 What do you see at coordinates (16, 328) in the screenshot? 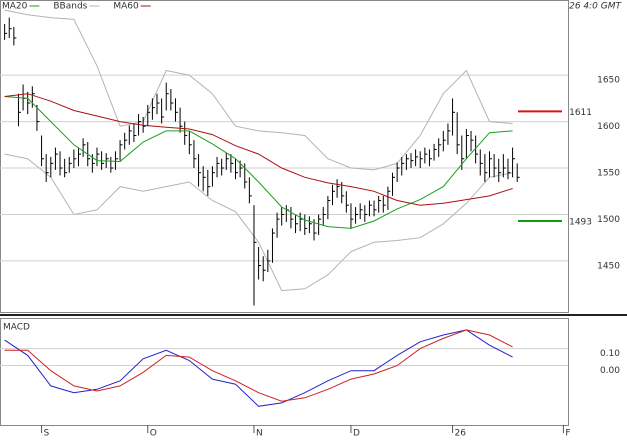
I see `panel-title: MACD` at bounding box center [16, 328].